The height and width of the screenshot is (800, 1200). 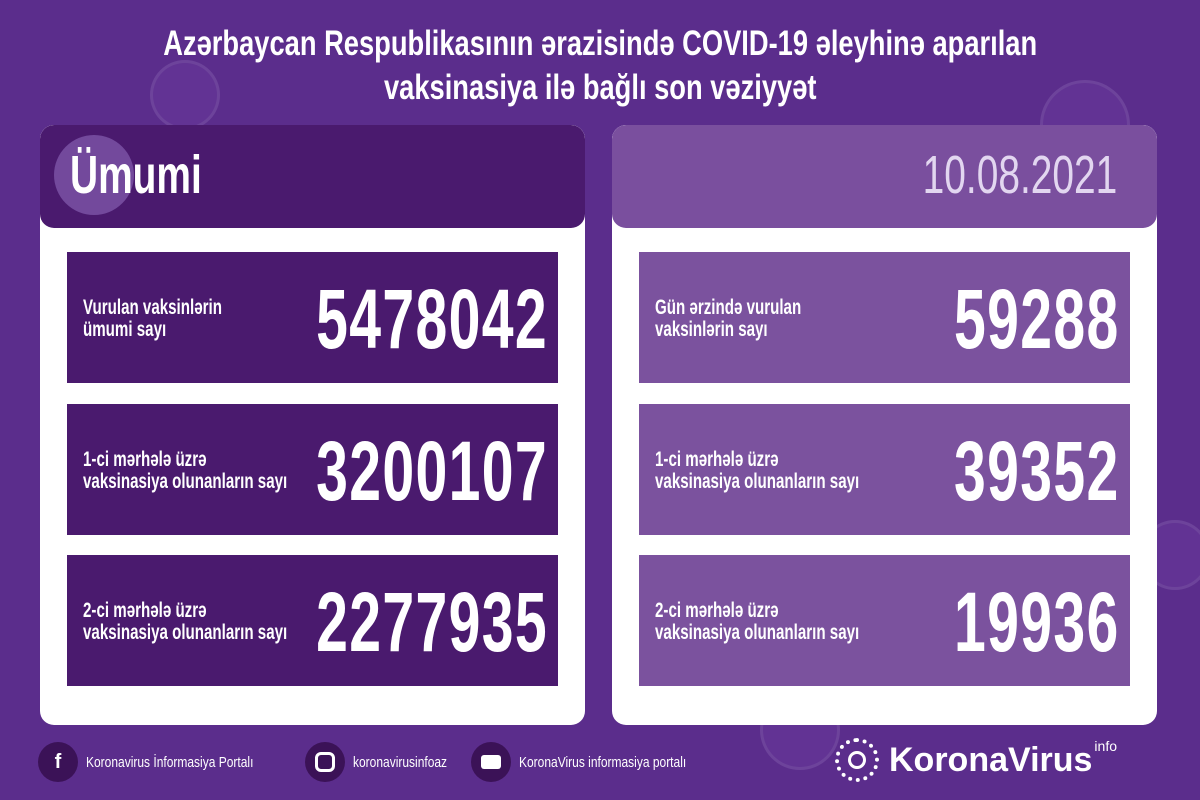 I want to click on stat-value: 5478042, so click(x=432, y=319).